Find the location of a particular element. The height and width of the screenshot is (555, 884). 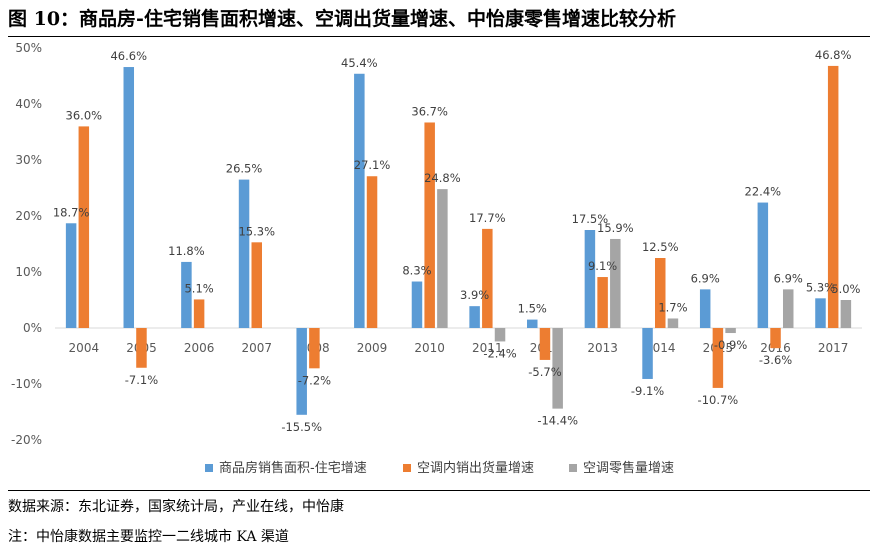

data-label-series-3: 1.7% is located at coordinates (672, 307).